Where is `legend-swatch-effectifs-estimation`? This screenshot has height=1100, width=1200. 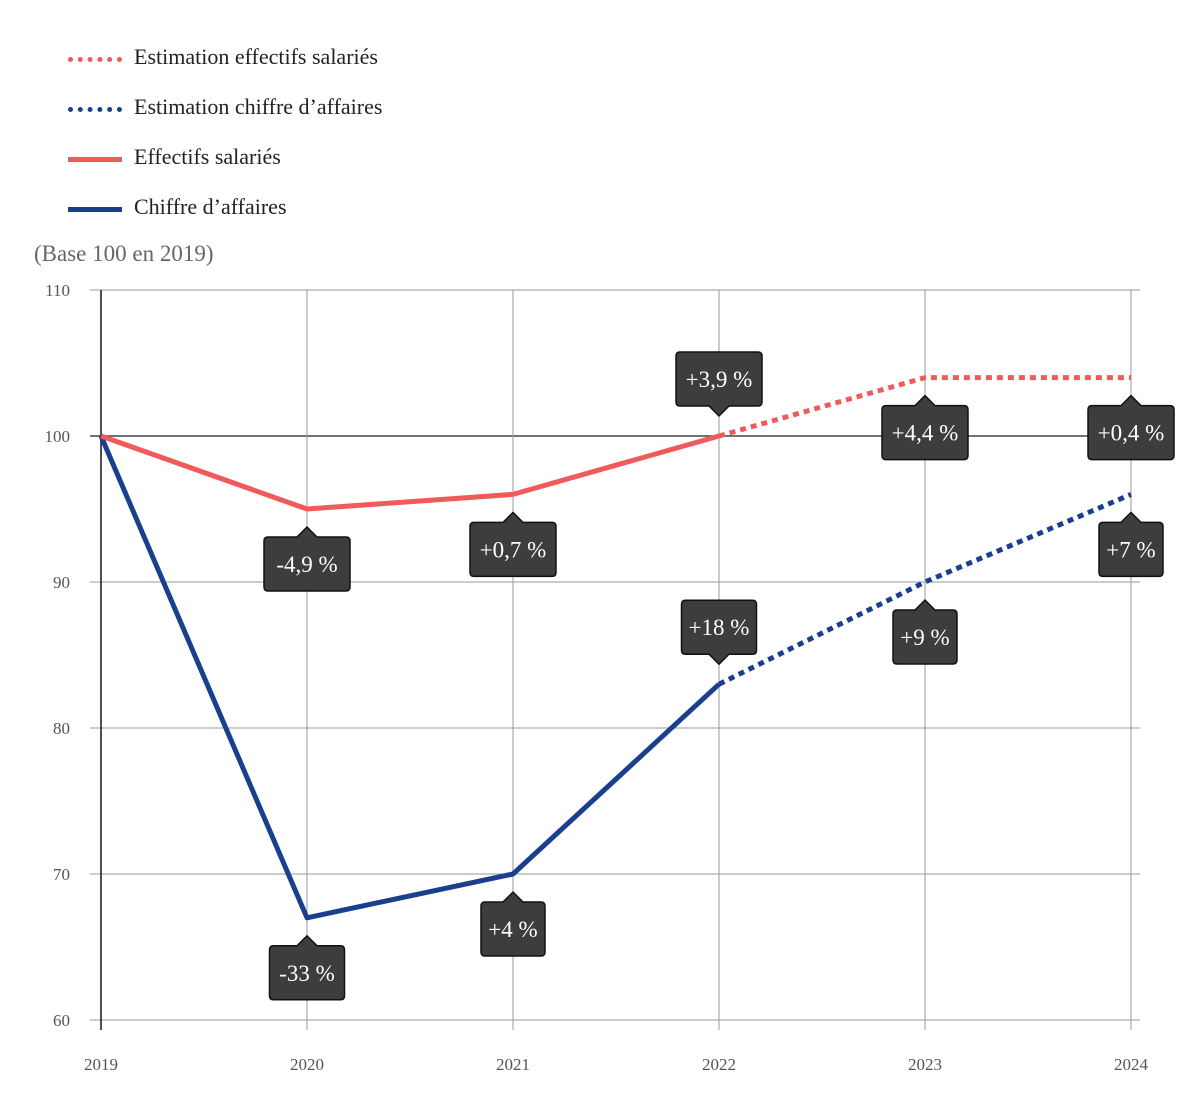 legend-swatch-effectifs-estimation is located at coordinates (95, 59).